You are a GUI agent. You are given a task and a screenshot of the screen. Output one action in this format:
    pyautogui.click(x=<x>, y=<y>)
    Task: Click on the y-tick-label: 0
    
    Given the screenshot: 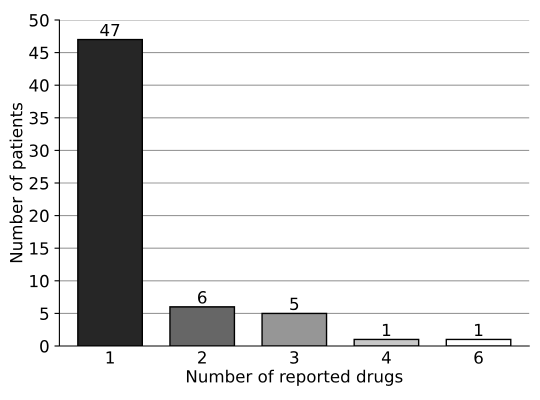 What is the action you would take?
    pyautogui.click(x=44, y=346)
    